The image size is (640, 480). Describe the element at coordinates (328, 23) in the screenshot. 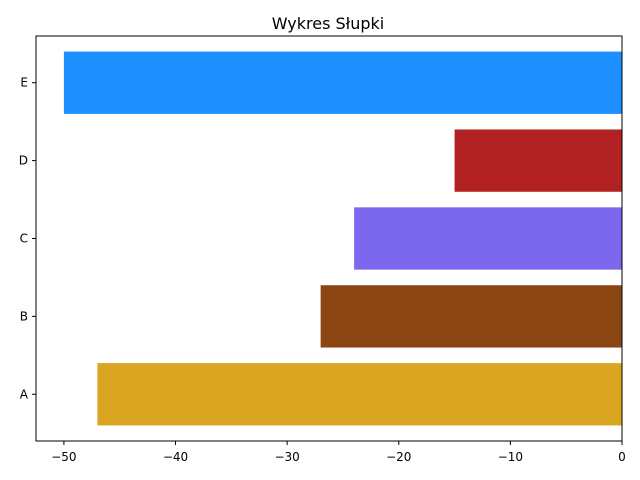

I see `chart-title: Wykres Słupki` at that location.